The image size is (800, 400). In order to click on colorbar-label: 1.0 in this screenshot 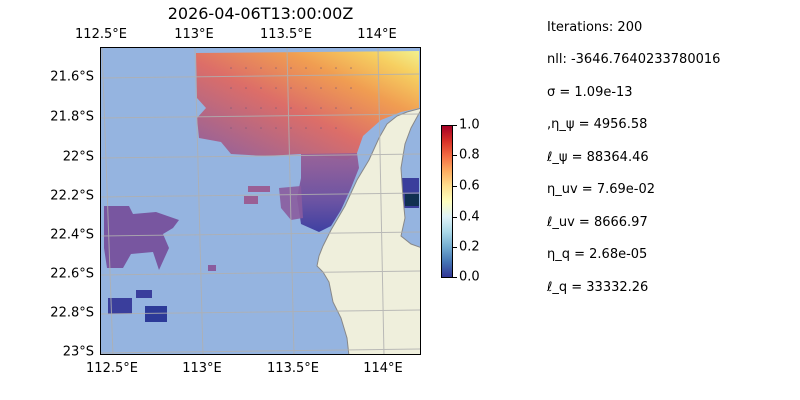, I will do `click(469, 125)`.